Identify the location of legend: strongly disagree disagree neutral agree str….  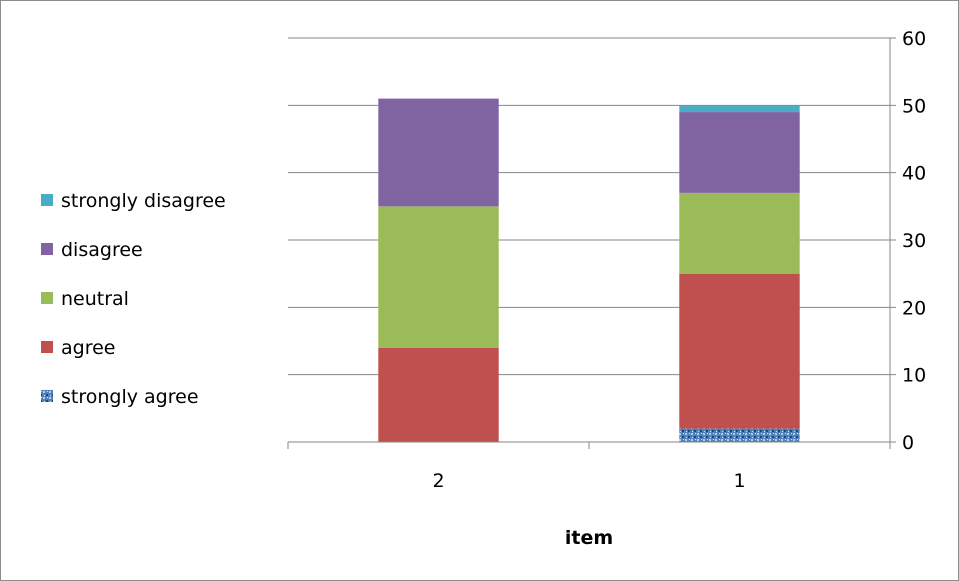
(133, 299).